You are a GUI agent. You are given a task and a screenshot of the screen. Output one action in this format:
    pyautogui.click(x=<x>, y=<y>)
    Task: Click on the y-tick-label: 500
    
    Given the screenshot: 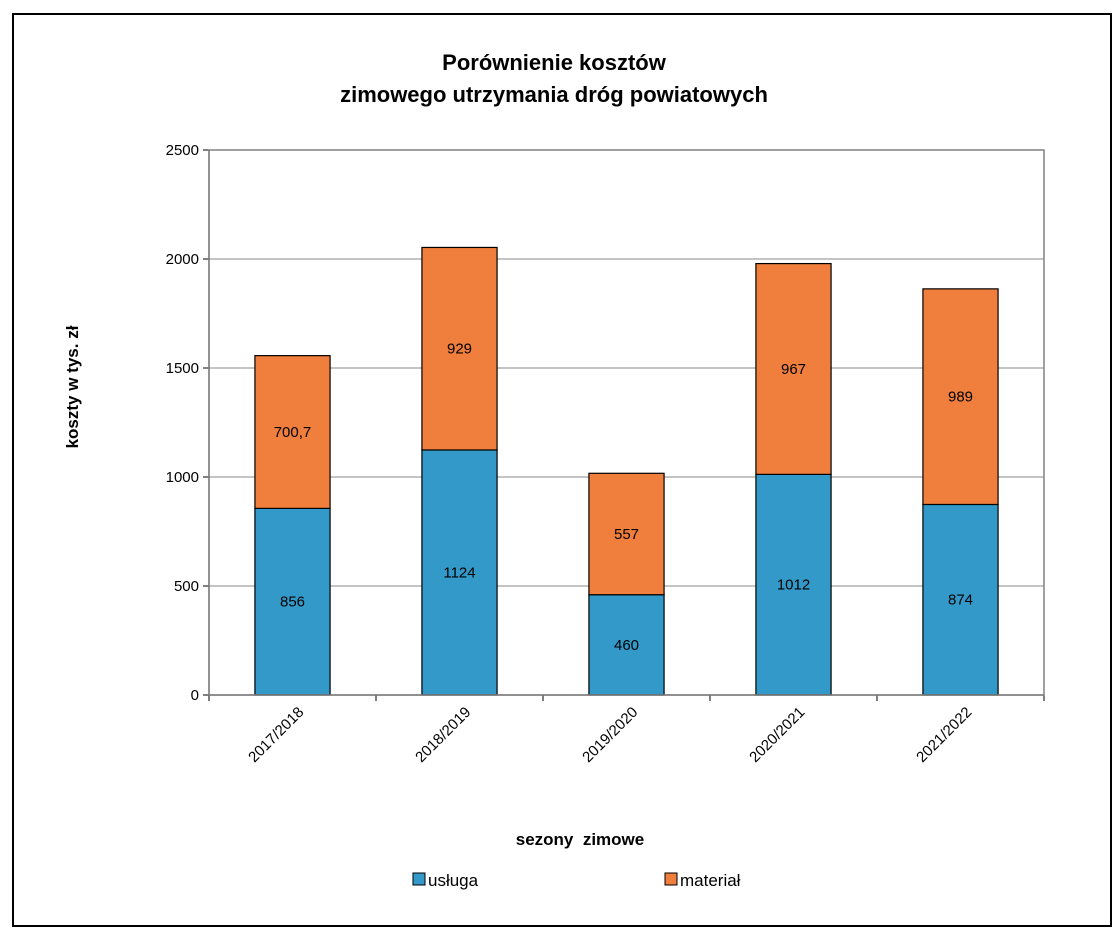 What is the action you would take?
    pyautogui.click(x=186, y=586)
    